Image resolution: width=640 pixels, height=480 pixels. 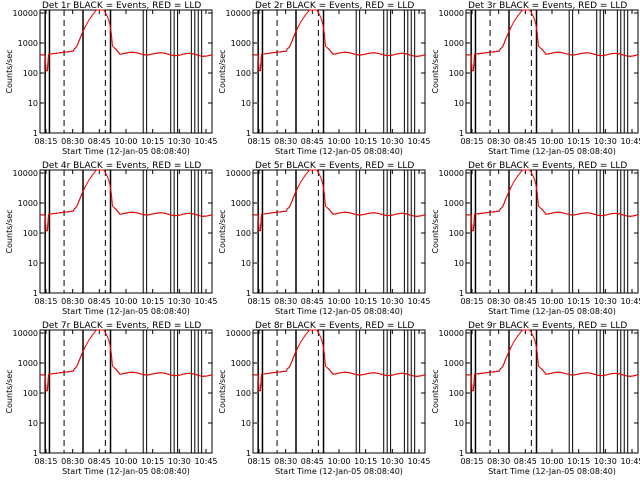 I want to click on panel-title: Det 7r BLACK = Events, RED = LLD, so click(x=121, y=326).